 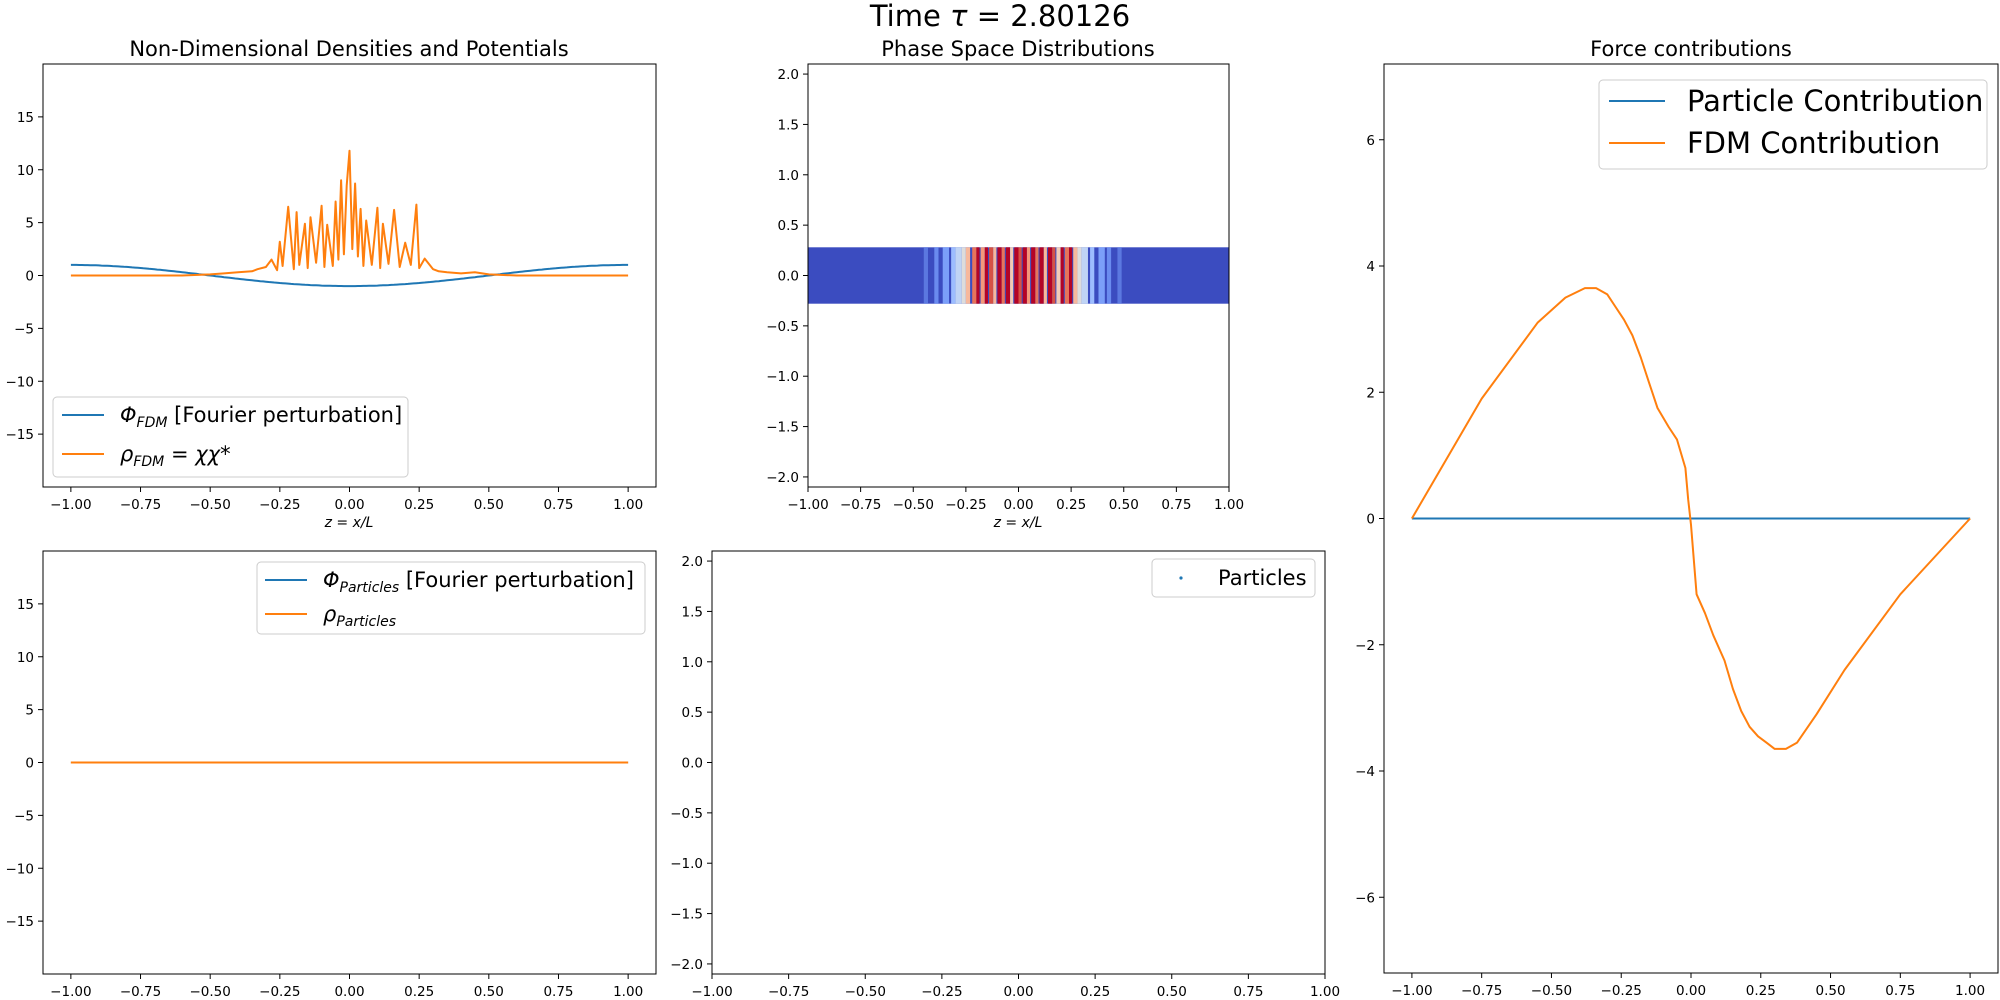 I want to click on densities-ytick-label: −10, so click(x=20, y=382).